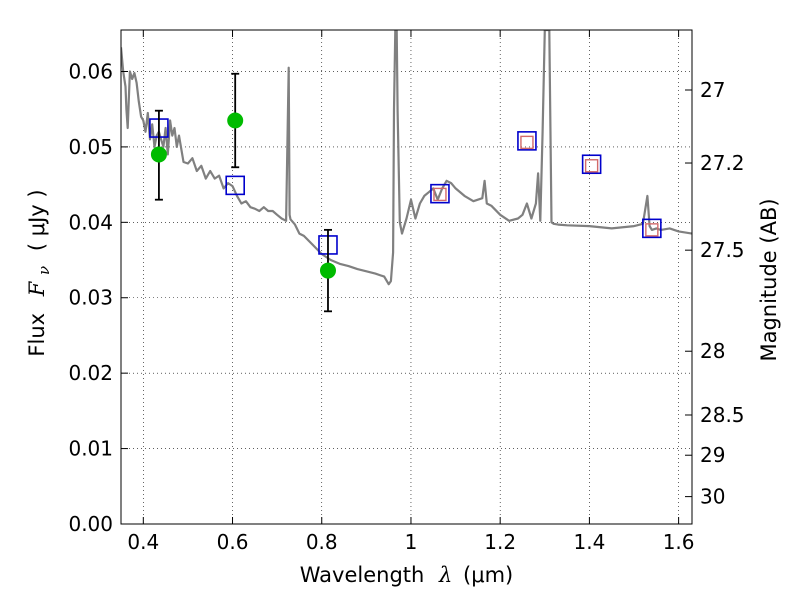  Describe the element at coordinates (90, 147) in the screenshot. I see `y-tick-label: 0.05` at that location.